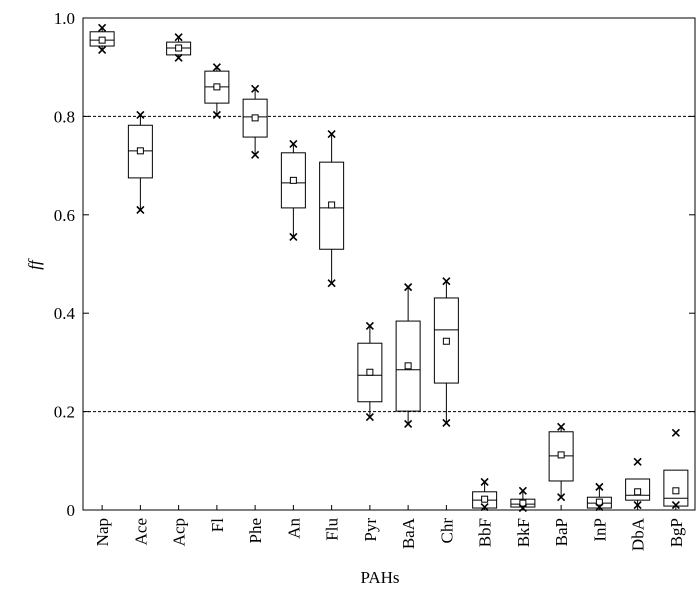 The image size is (700, 595). Describe the element at coordinates (638, 534) in the screenshot. I see `x-tick-label: DbA` at that location.